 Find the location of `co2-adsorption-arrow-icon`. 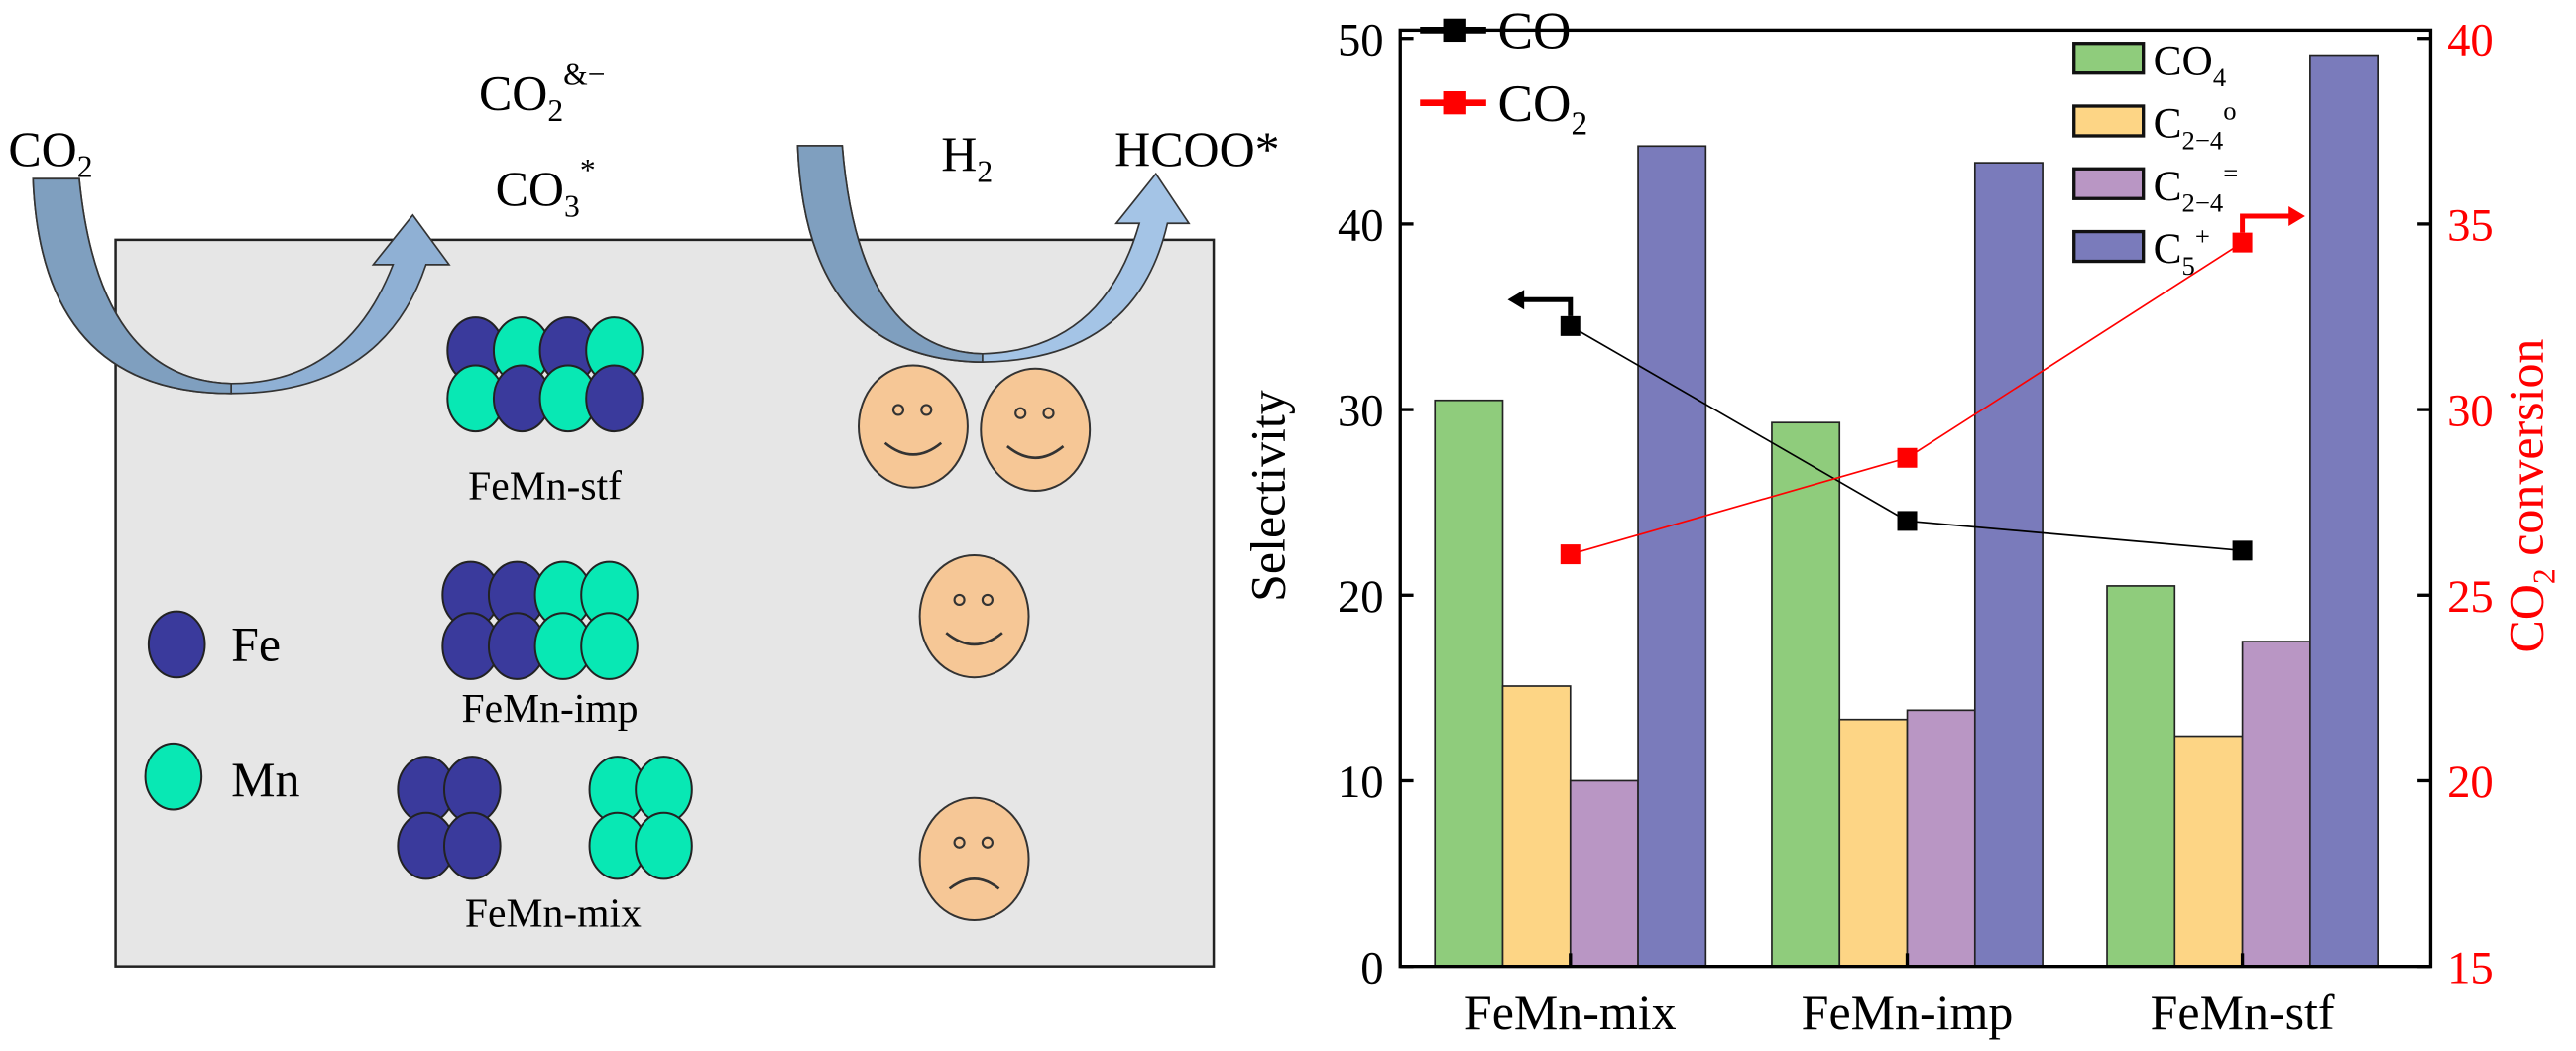

co2-adsorption-arrow-icon is located at coordinates (242, 286).